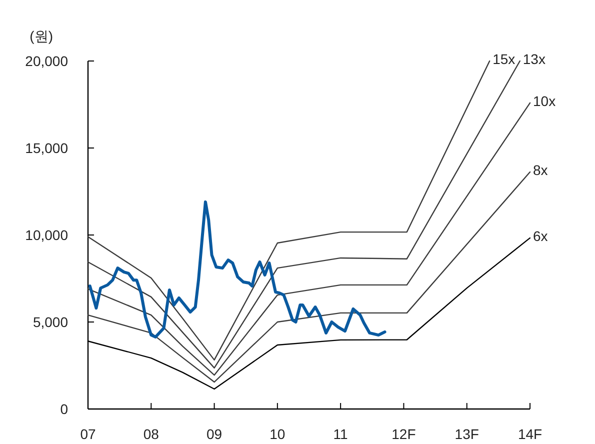  Describe the element at coordinates (504, 59) in the screenshot. I see `series-label: 15x` at that location.